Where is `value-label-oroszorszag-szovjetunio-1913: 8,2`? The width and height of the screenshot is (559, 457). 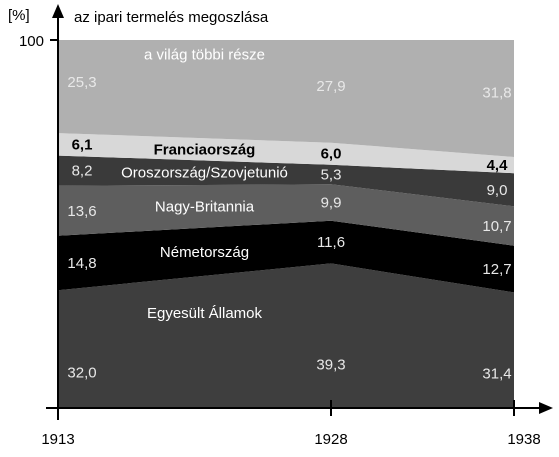
value-label-oroszorszag-szovjetunio-1913: 8,2 is located at coordinates (82, 171).